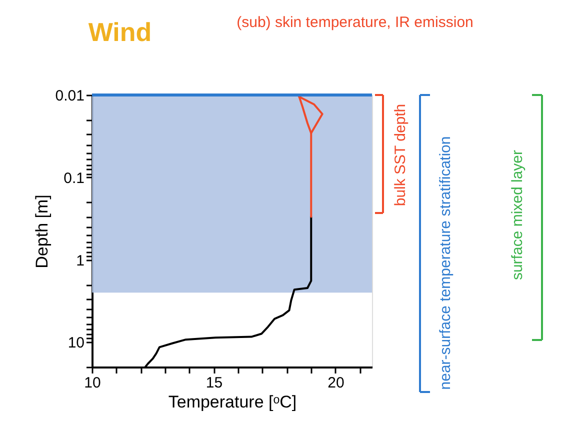 The width and height of the screenshot is (561, 429). I want to click on text: Wind, so click(120, 32).